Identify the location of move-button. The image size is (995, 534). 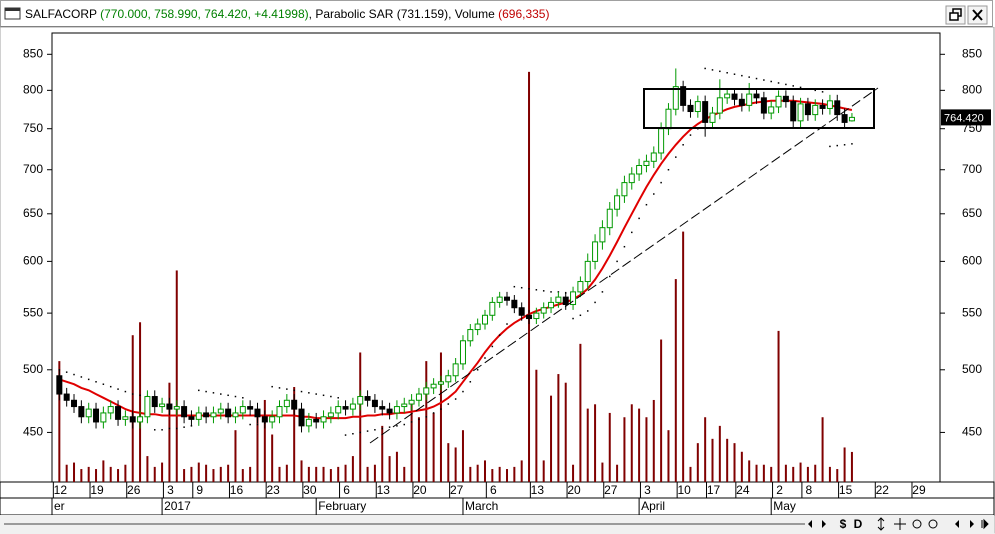
(900, 524).